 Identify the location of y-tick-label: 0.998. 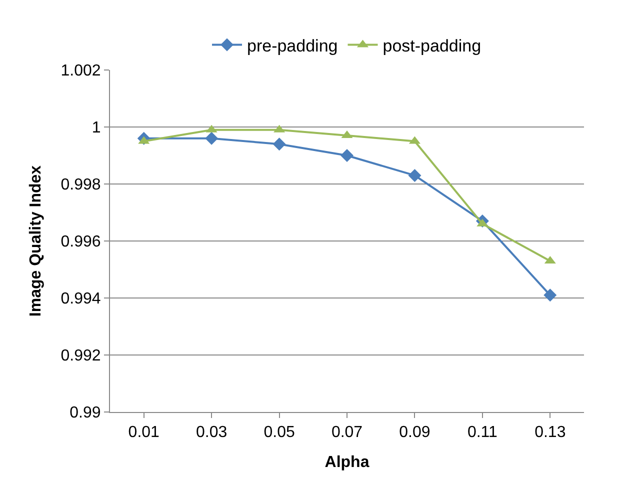
(80, 185).